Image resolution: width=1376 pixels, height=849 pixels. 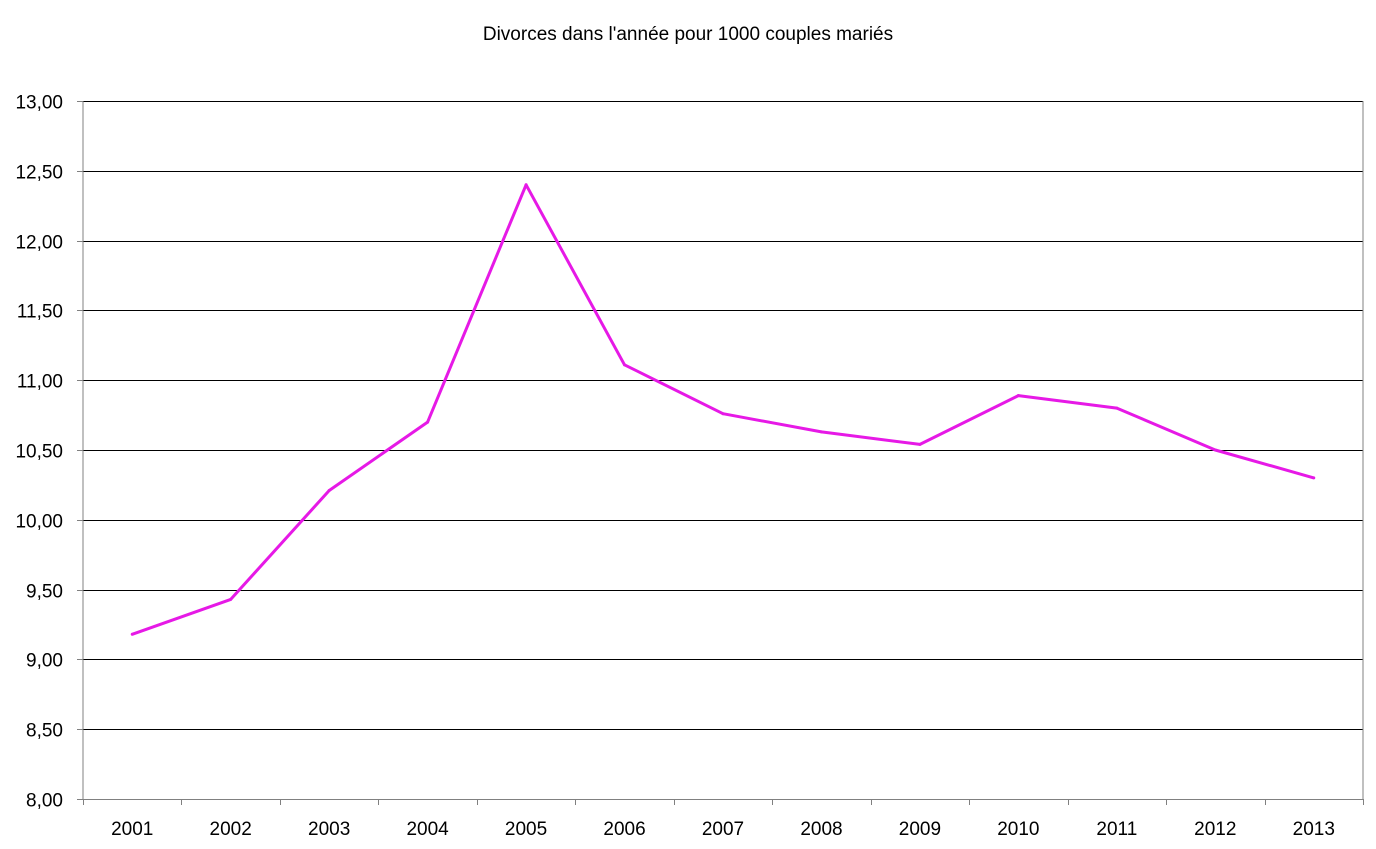 I want to click on x-tick-label: 2008, so click(x=821, y=829).